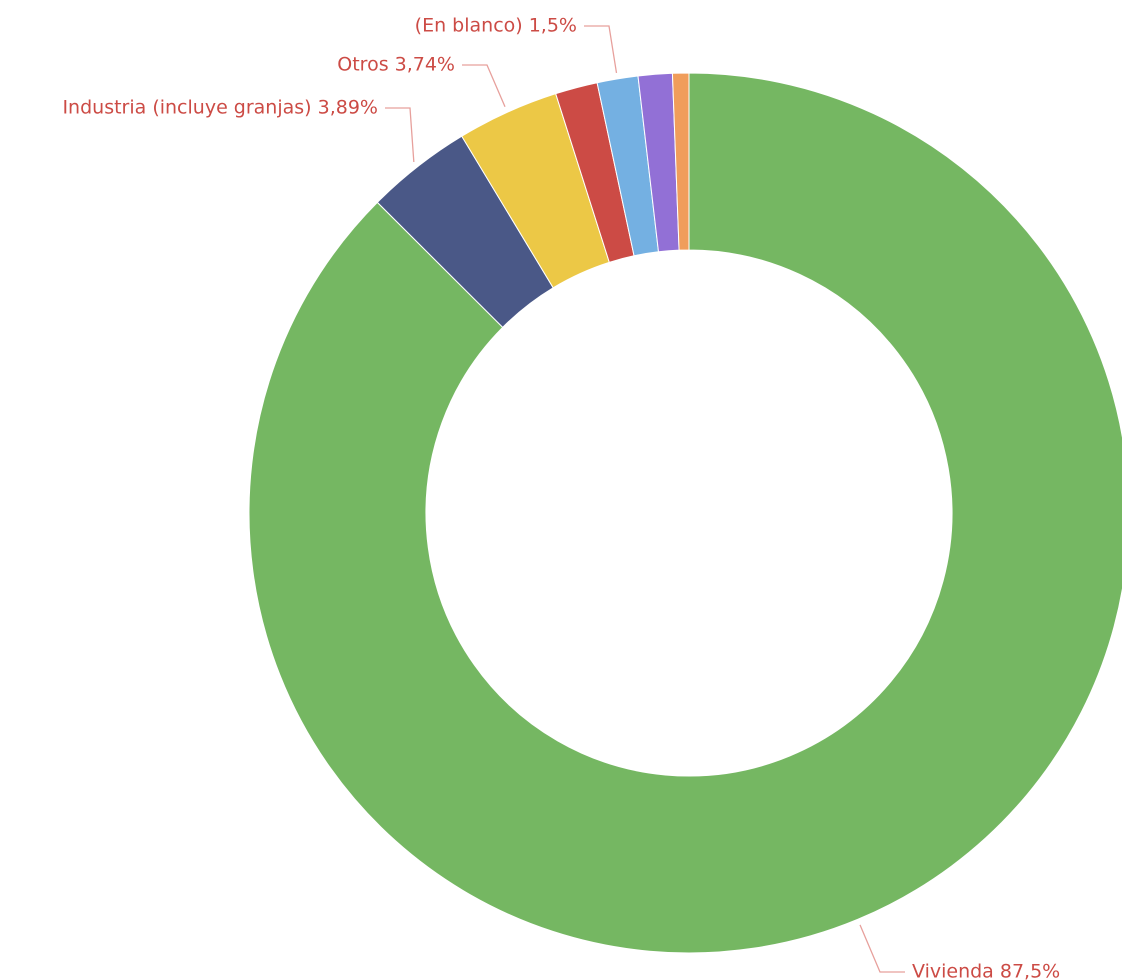 The width and height of the screenshot is (1122, 980). Describe the element at coordinates (484, 85) in the screenshot. I see `leader-line-otros` at that location.